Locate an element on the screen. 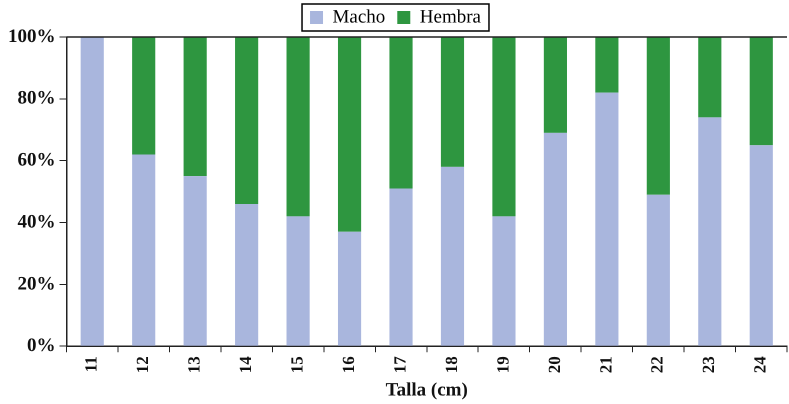 This screenshot has height=404, width=789. x-axis-title: Talla (cm) is located at coordinates (427, 390).